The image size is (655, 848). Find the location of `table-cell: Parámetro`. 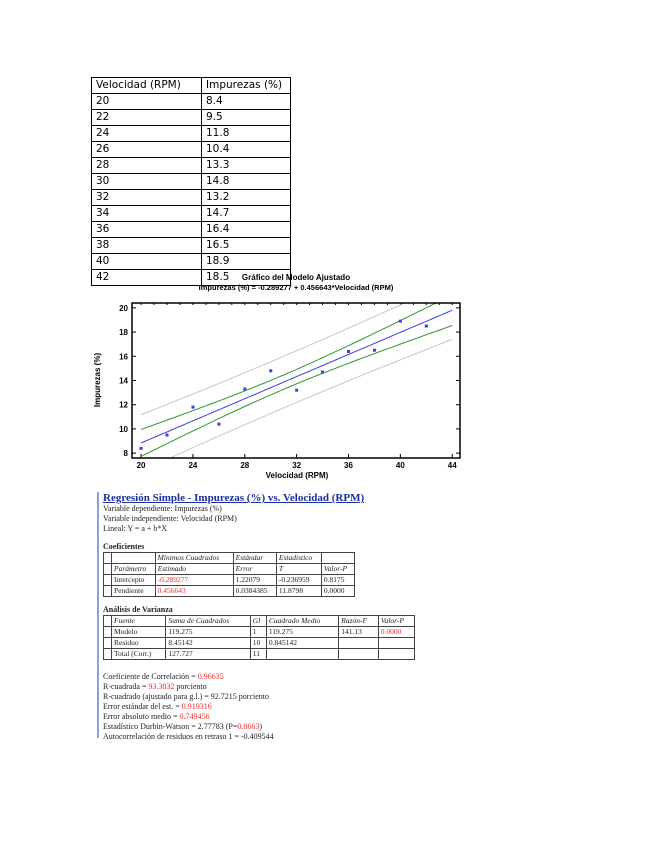

table-cell: Parámetro is located at coordinates (133, 569).